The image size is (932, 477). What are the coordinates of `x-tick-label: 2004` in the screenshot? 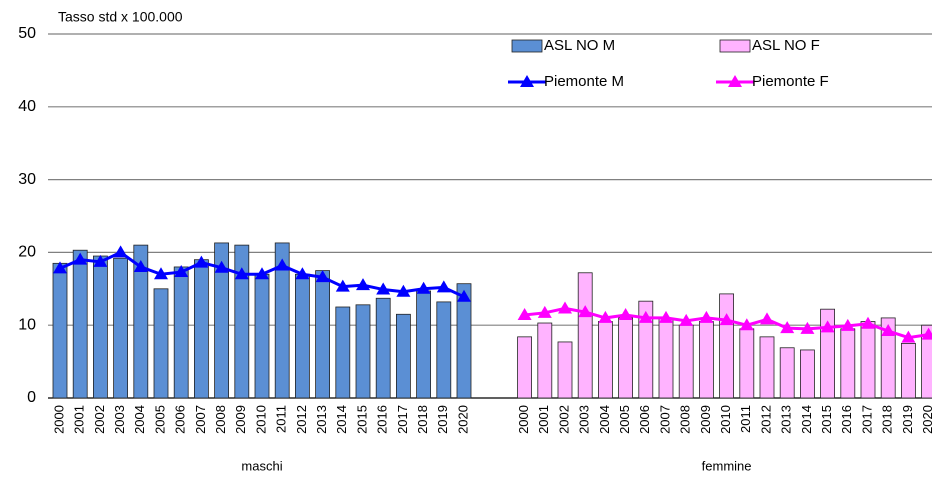 It's located at (604, 419).